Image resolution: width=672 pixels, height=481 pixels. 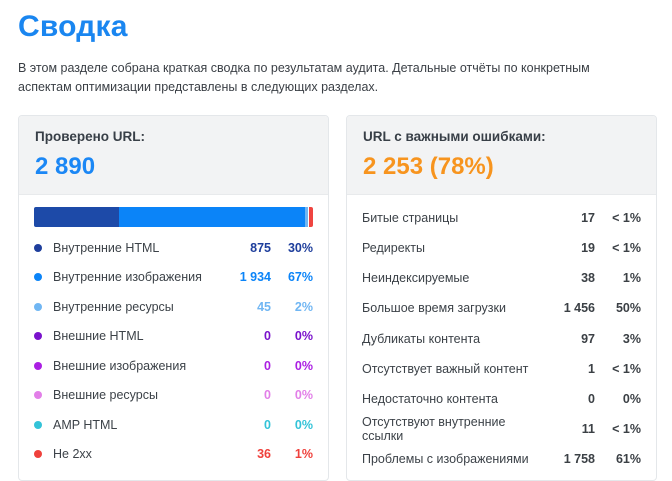 I want to click on error-row: Битые страницы 17 < 1%, so click(x=501, y=218).